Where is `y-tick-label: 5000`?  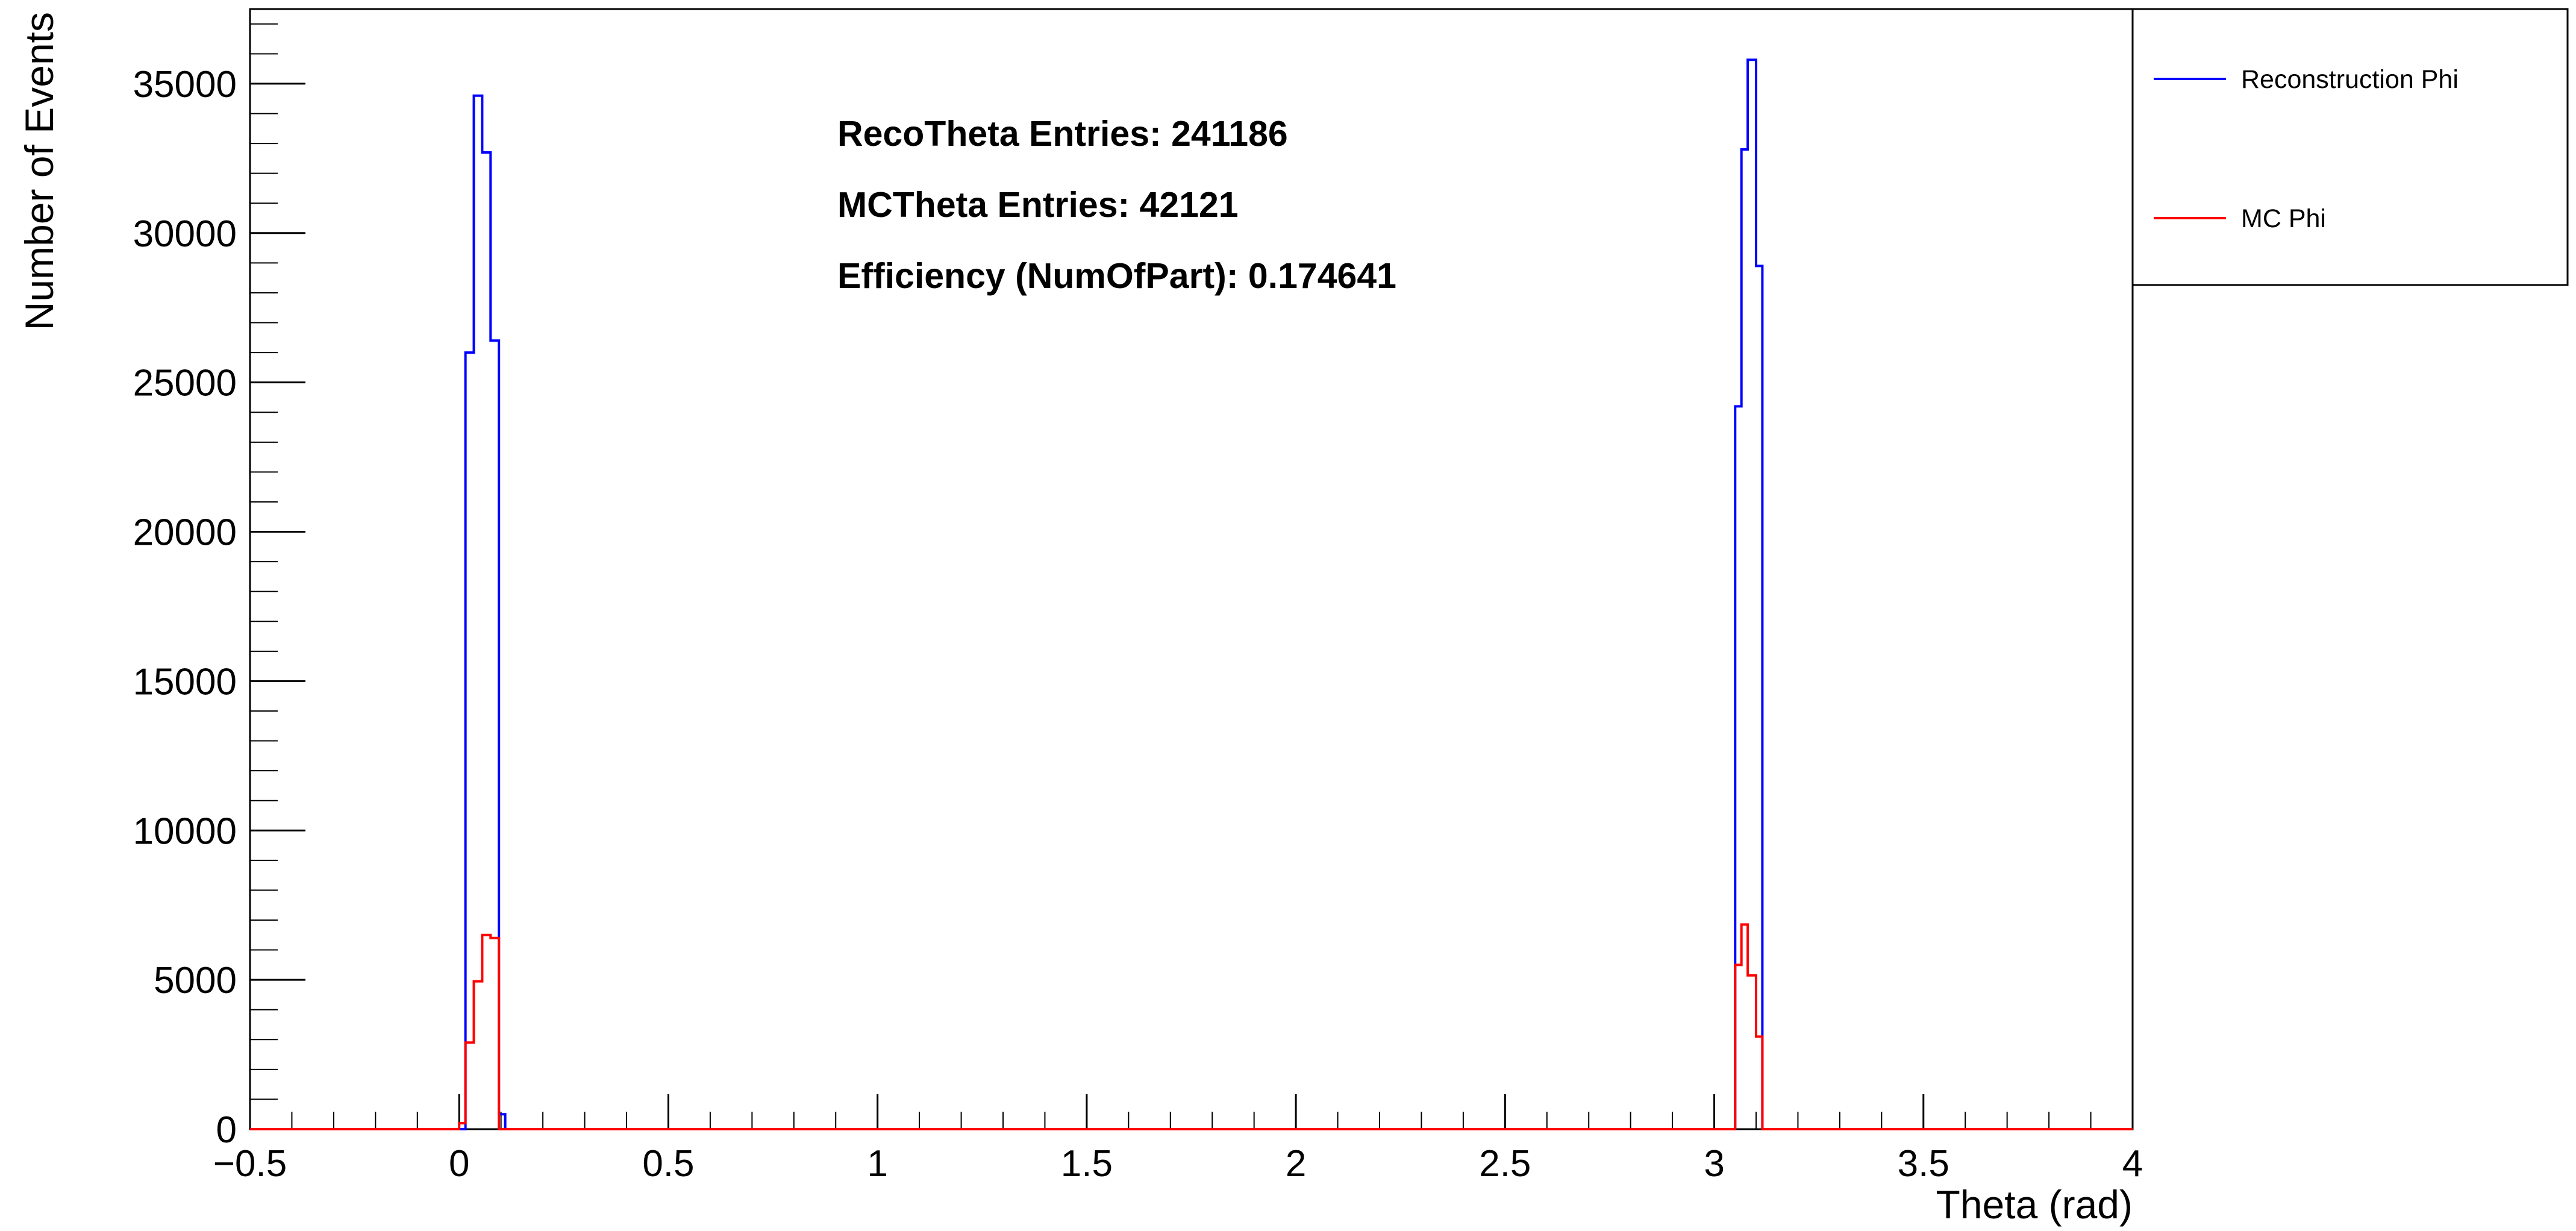
y-tick-label: 5000 is located at coordinates (196, 980).